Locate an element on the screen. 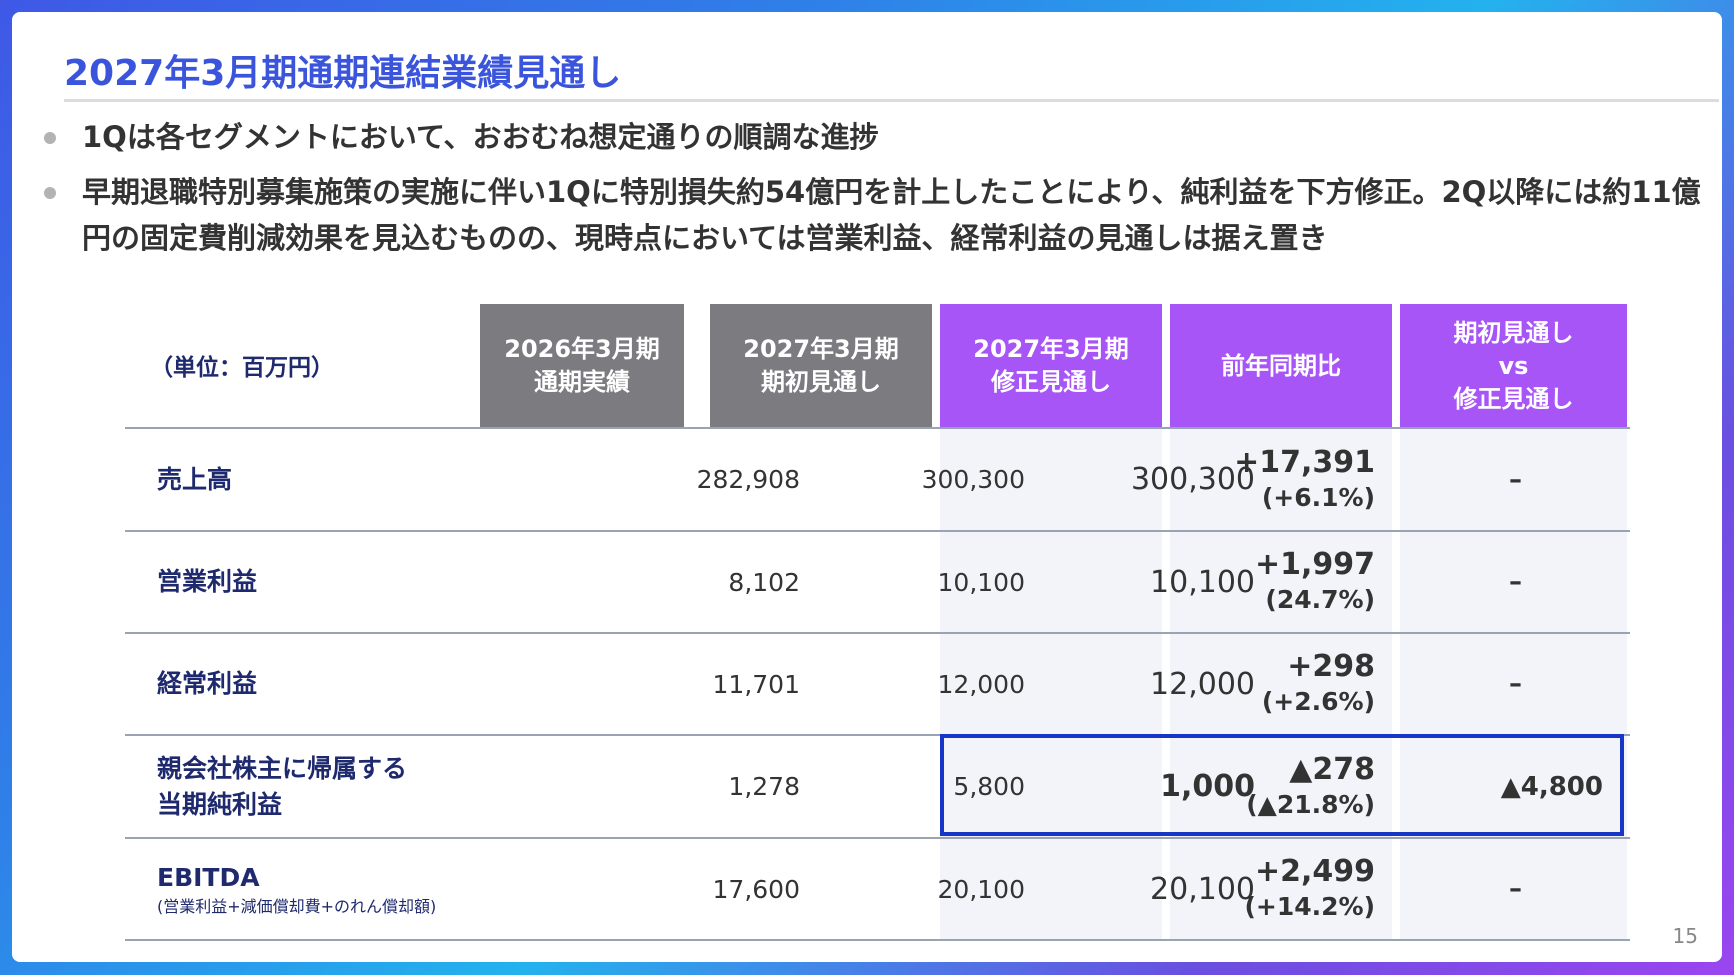  yoy-absolute: +17,391 is located at coordinates (1304, 462).